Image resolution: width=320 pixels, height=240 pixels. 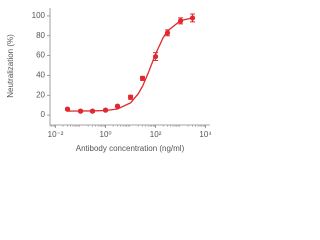 I want to click on y-axis-label: Neutralization (%), so click(x=10, y=66).